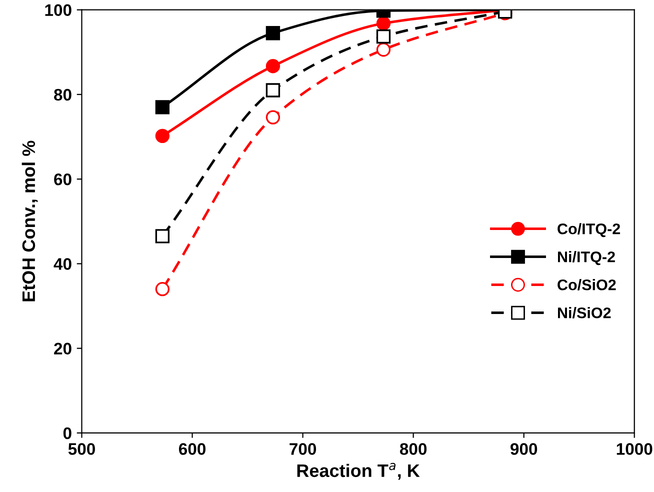 The height and width of the screenshot is (492, 654). I want to click on y-axis-title: EtOH Conv., mol %, so click(30, 221).